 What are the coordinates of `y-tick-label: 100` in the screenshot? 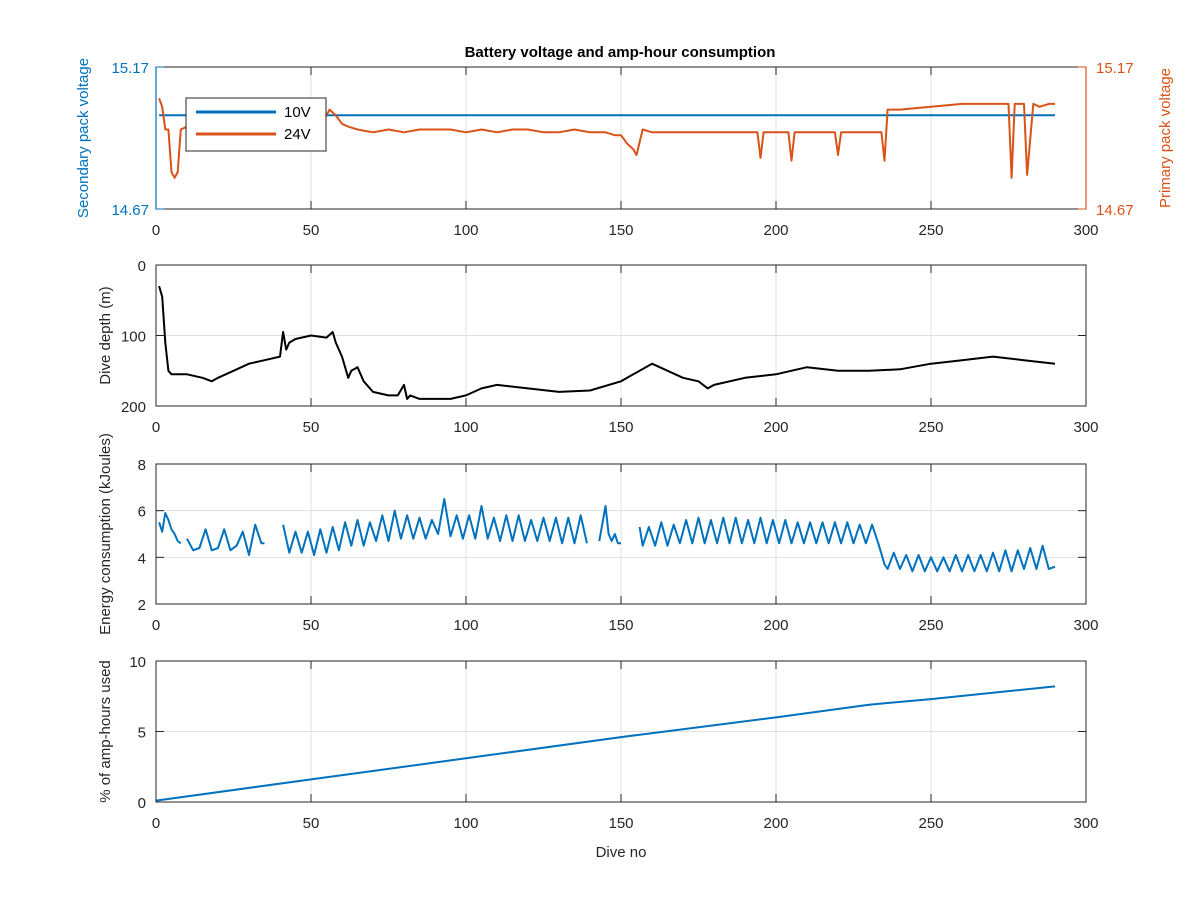 It's located at (133, 337).